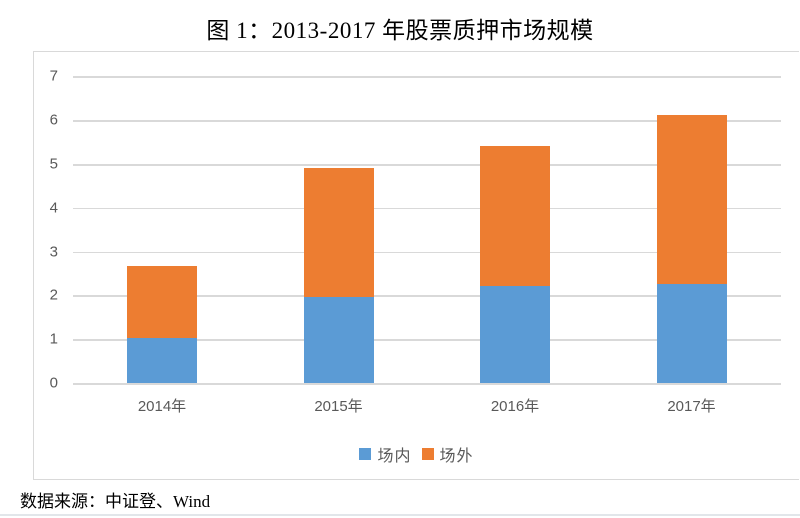  What do you see at coordinates (53, 164) in the screenshot?
I see `y-axis-tick-label: 5` at bounding box center [53, 164].